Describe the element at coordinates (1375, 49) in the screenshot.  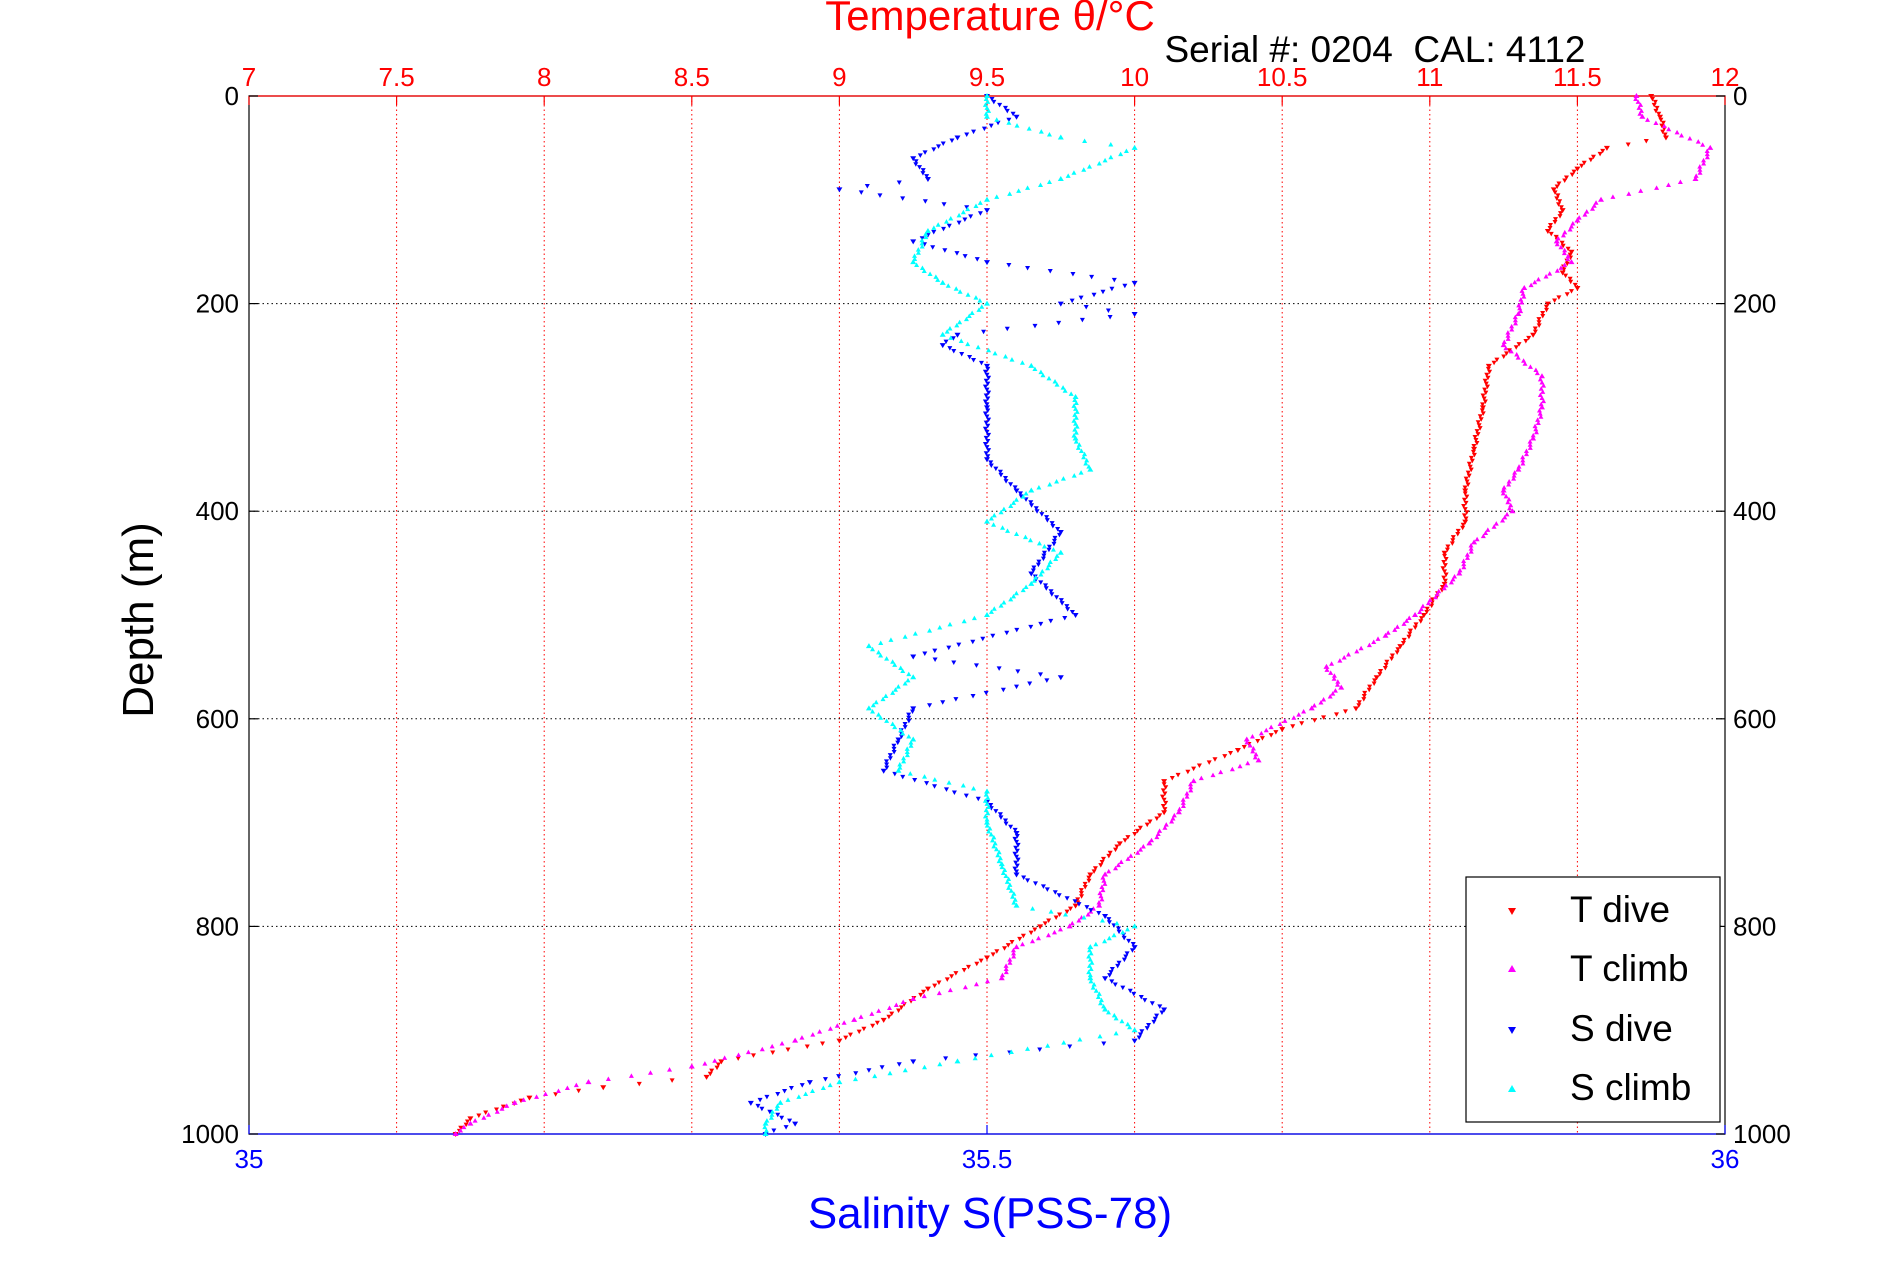
I see `chart-subtitle: Serial #: 0204 CAL: 4112` at that location.